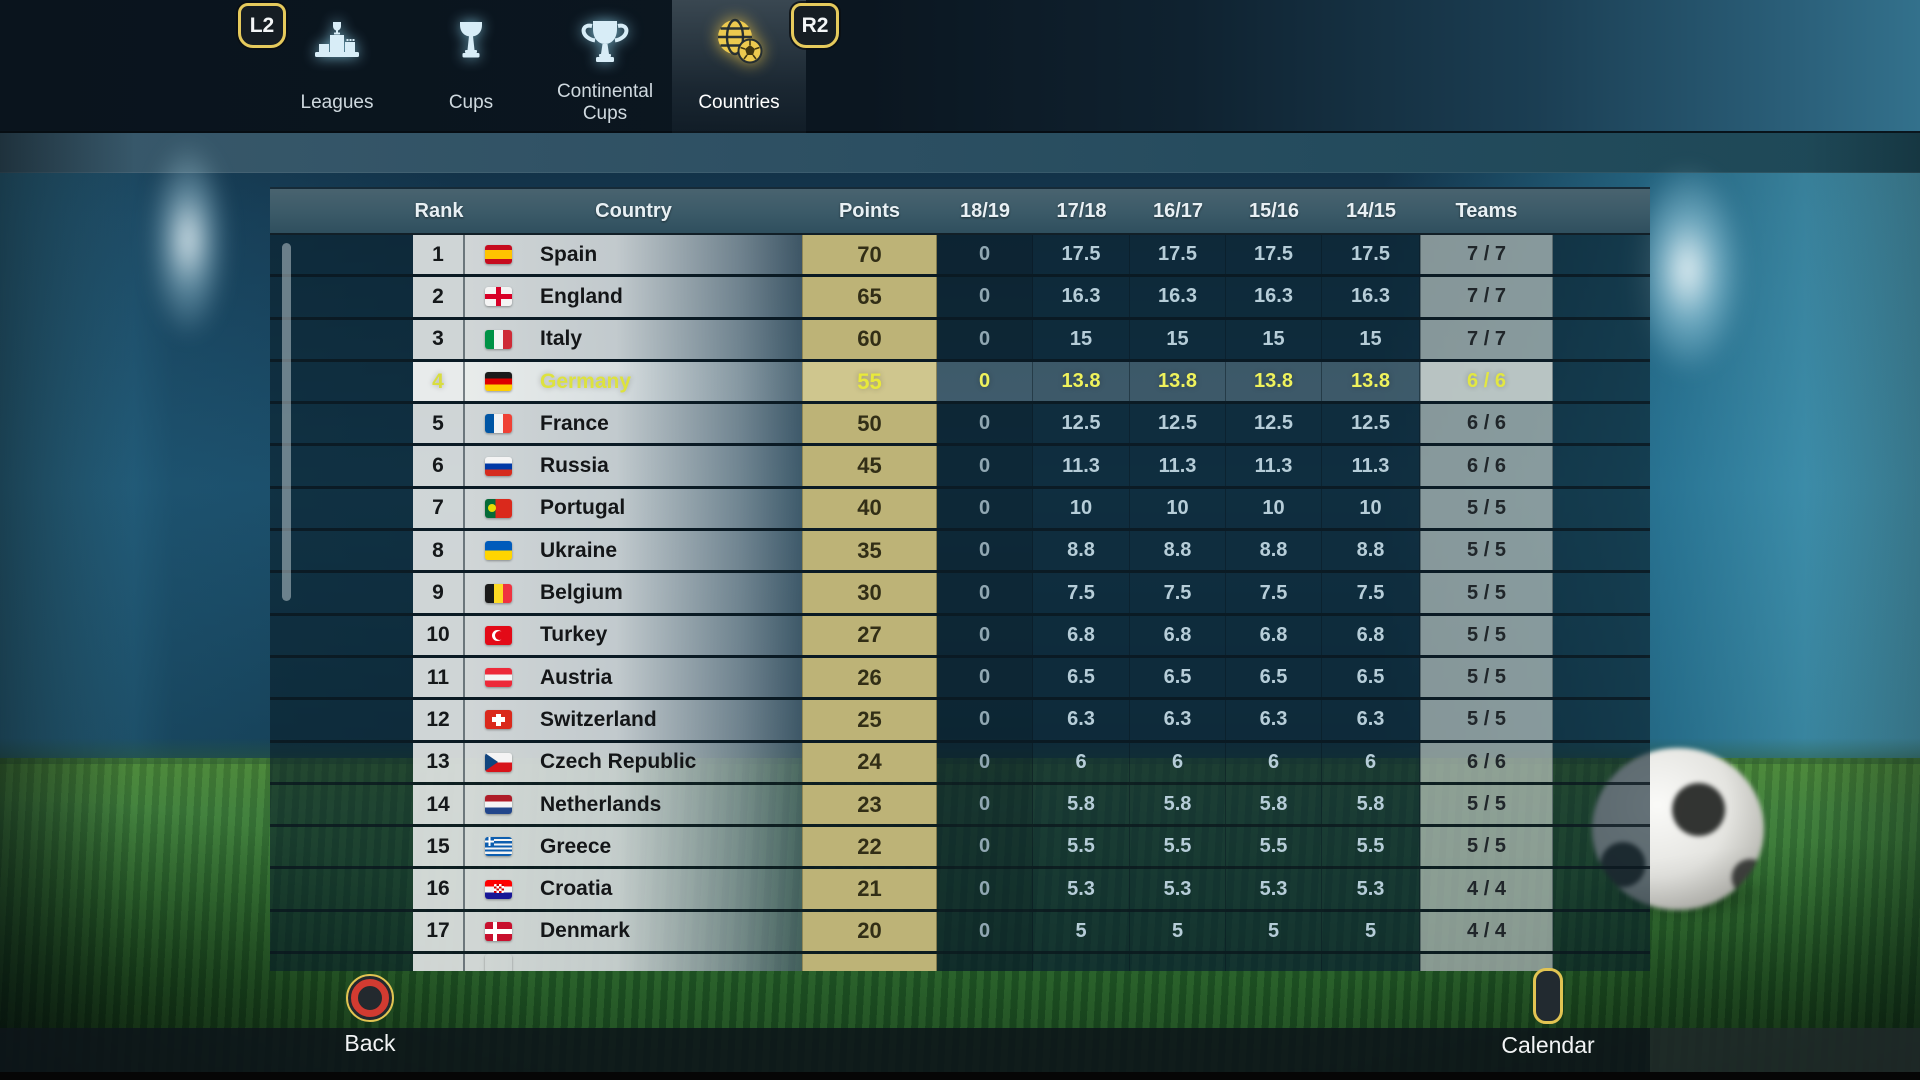  Describe the element at coordinates (960, 594) in the screenshot. I see `table-row: 9 Belgium 30 0 7.5 7.5 7.5 7.5 5 / 5` at that location.